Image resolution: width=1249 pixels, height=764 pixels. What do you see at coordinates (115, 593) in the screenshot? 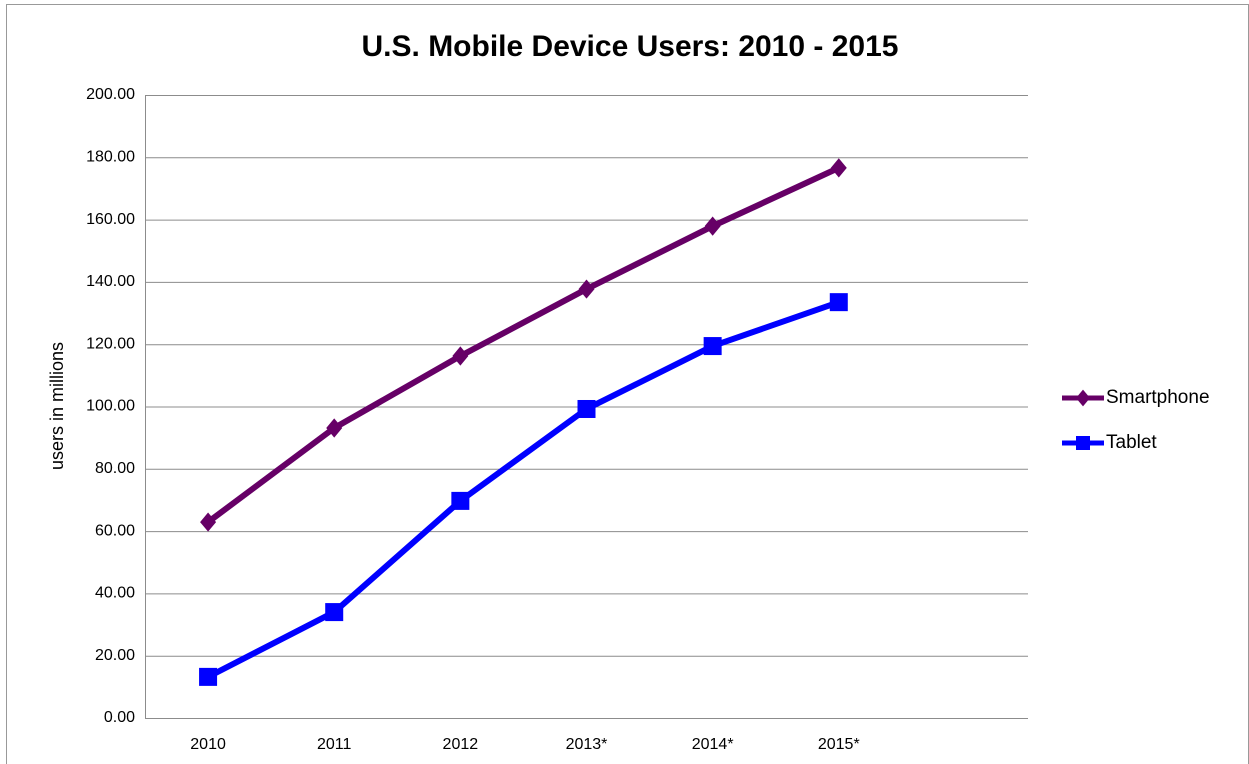
I see `y-tick-label: 40.00` at bounding box center [115, 593].